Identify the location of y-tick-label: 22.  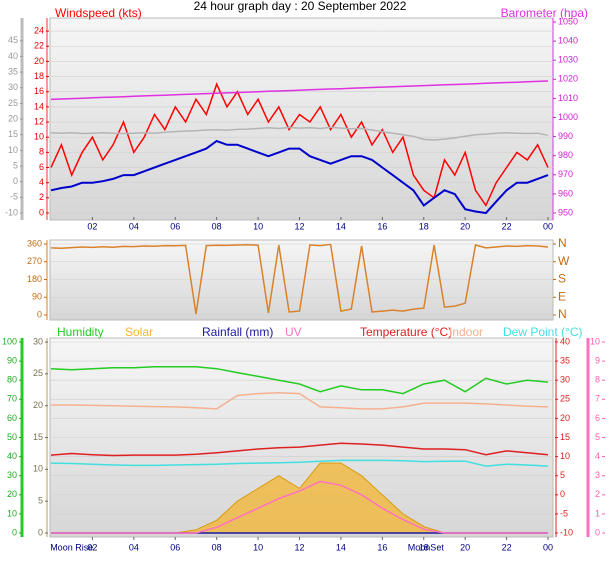
(39, 46).